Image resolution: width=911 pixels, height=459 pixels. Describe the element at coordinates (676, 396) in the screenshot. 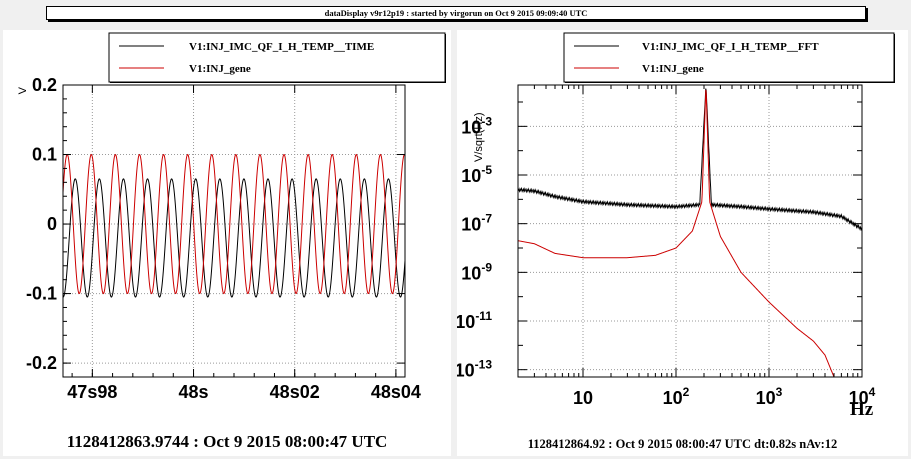

I see `x-tick-label: 10²` at that location.